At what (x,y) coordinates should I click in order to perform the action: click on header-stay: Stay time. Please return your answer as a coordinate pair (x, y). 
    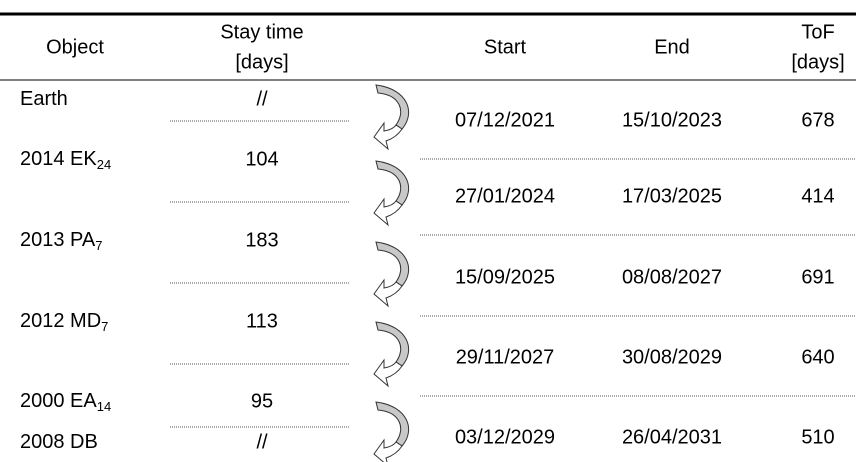
    Looking at the image, I should click on (261, 32).